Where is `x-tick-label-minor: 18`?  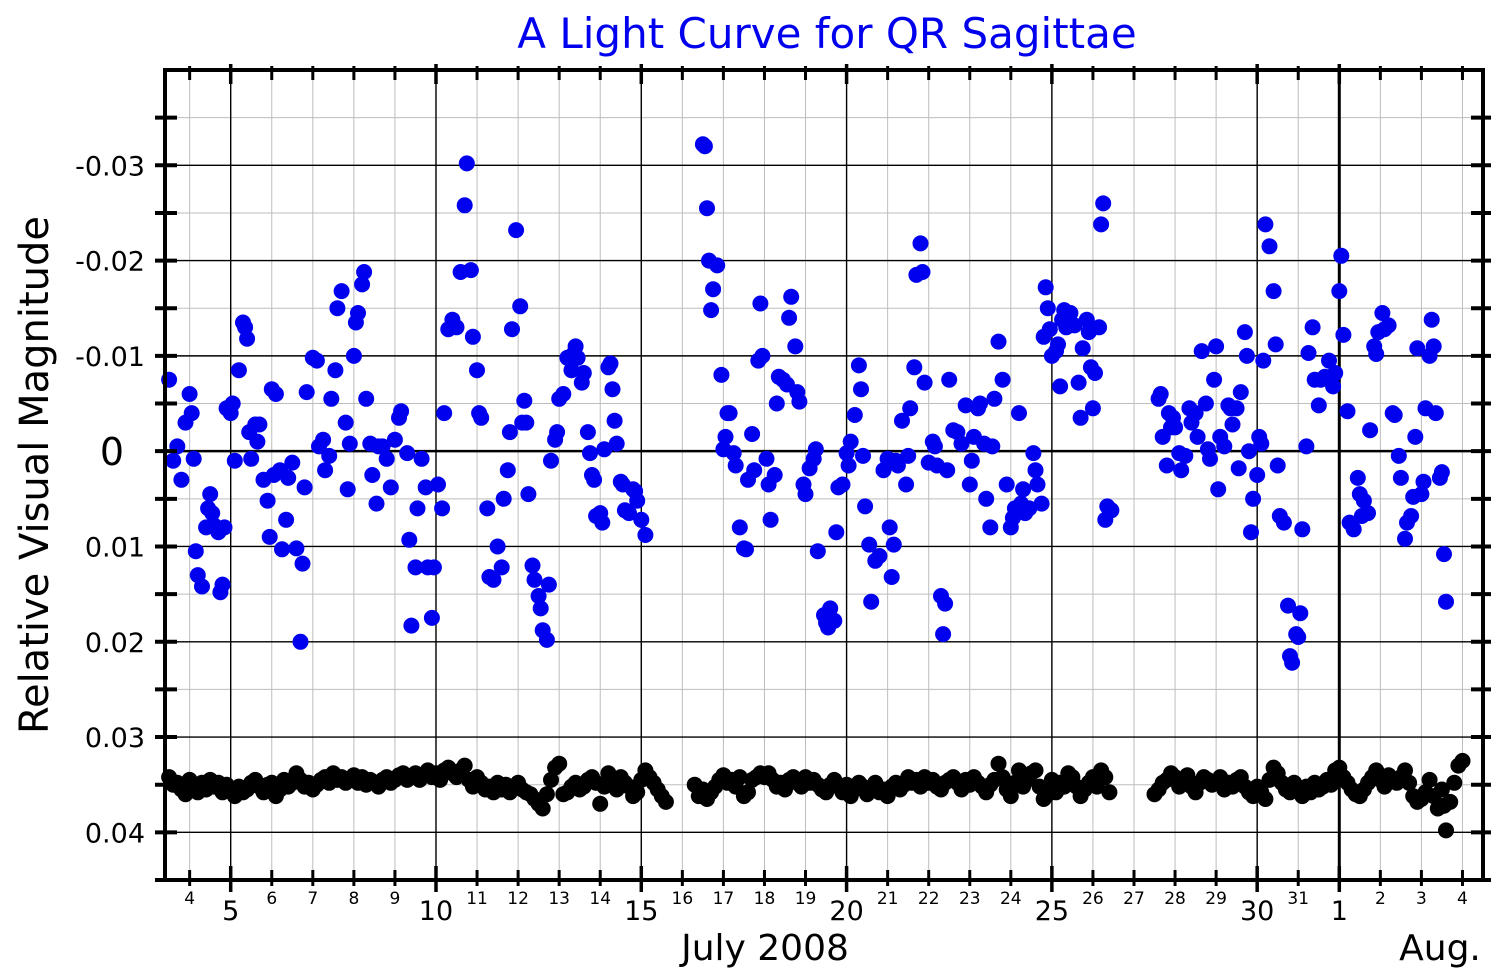 x-tick-label-minor: 18 is located at coordinates (765, 899).